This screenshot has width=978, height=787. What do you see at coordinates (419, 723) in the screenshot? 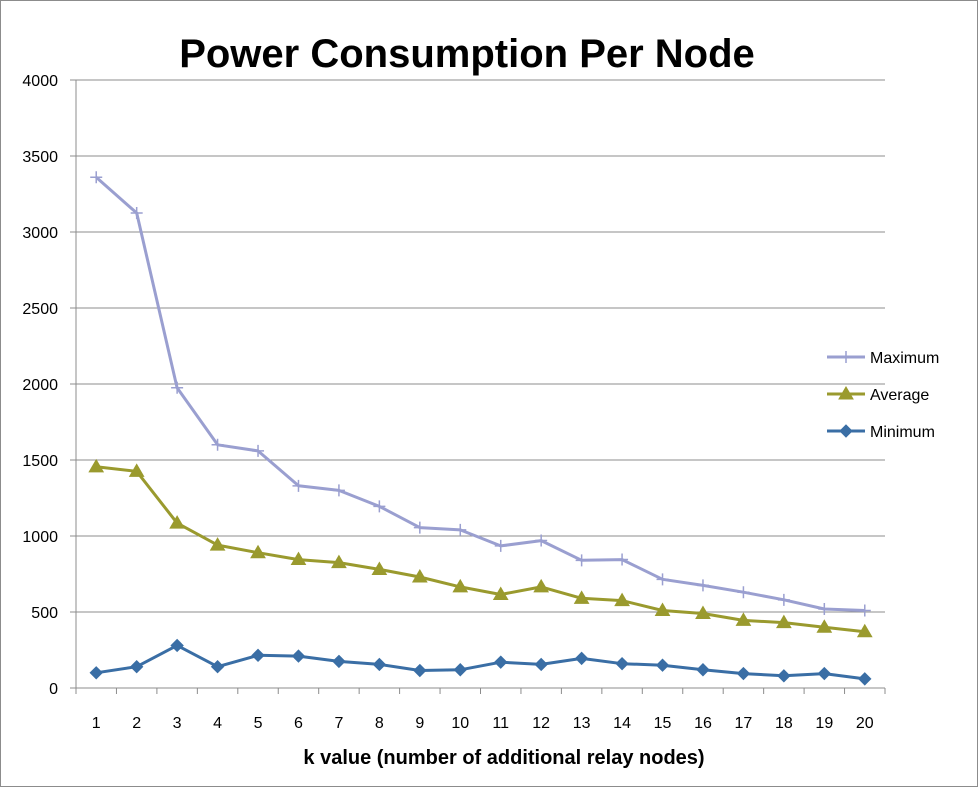
I see `x-tick-label: 9` at bounding box center [419, 723].